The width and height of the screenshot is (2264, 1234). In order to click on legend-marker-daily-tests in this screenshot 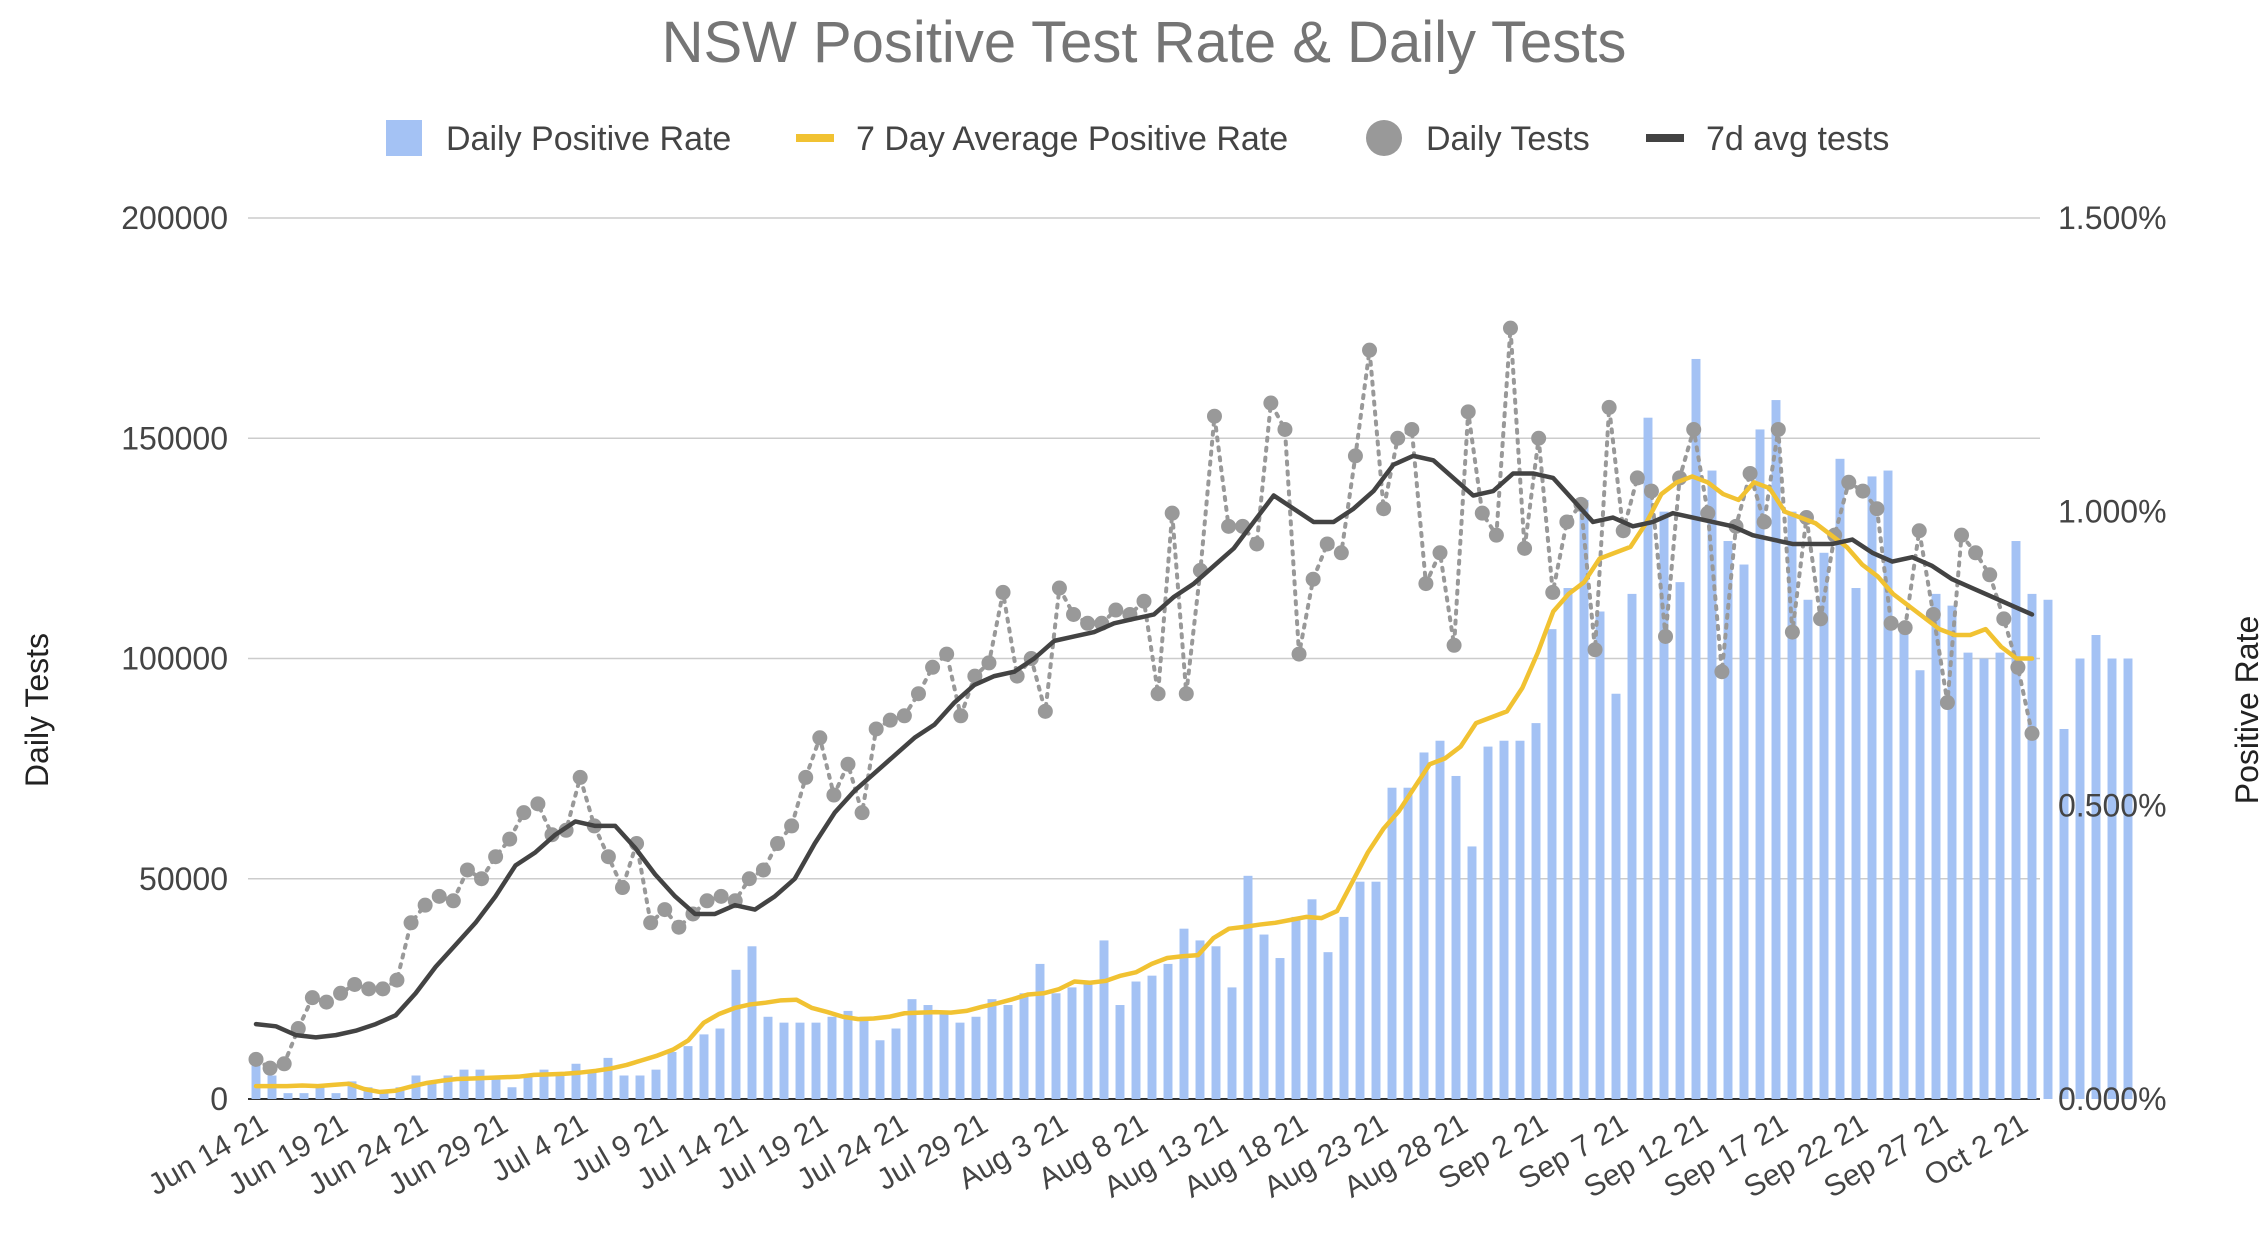, I will do `click(1384, 138)`.